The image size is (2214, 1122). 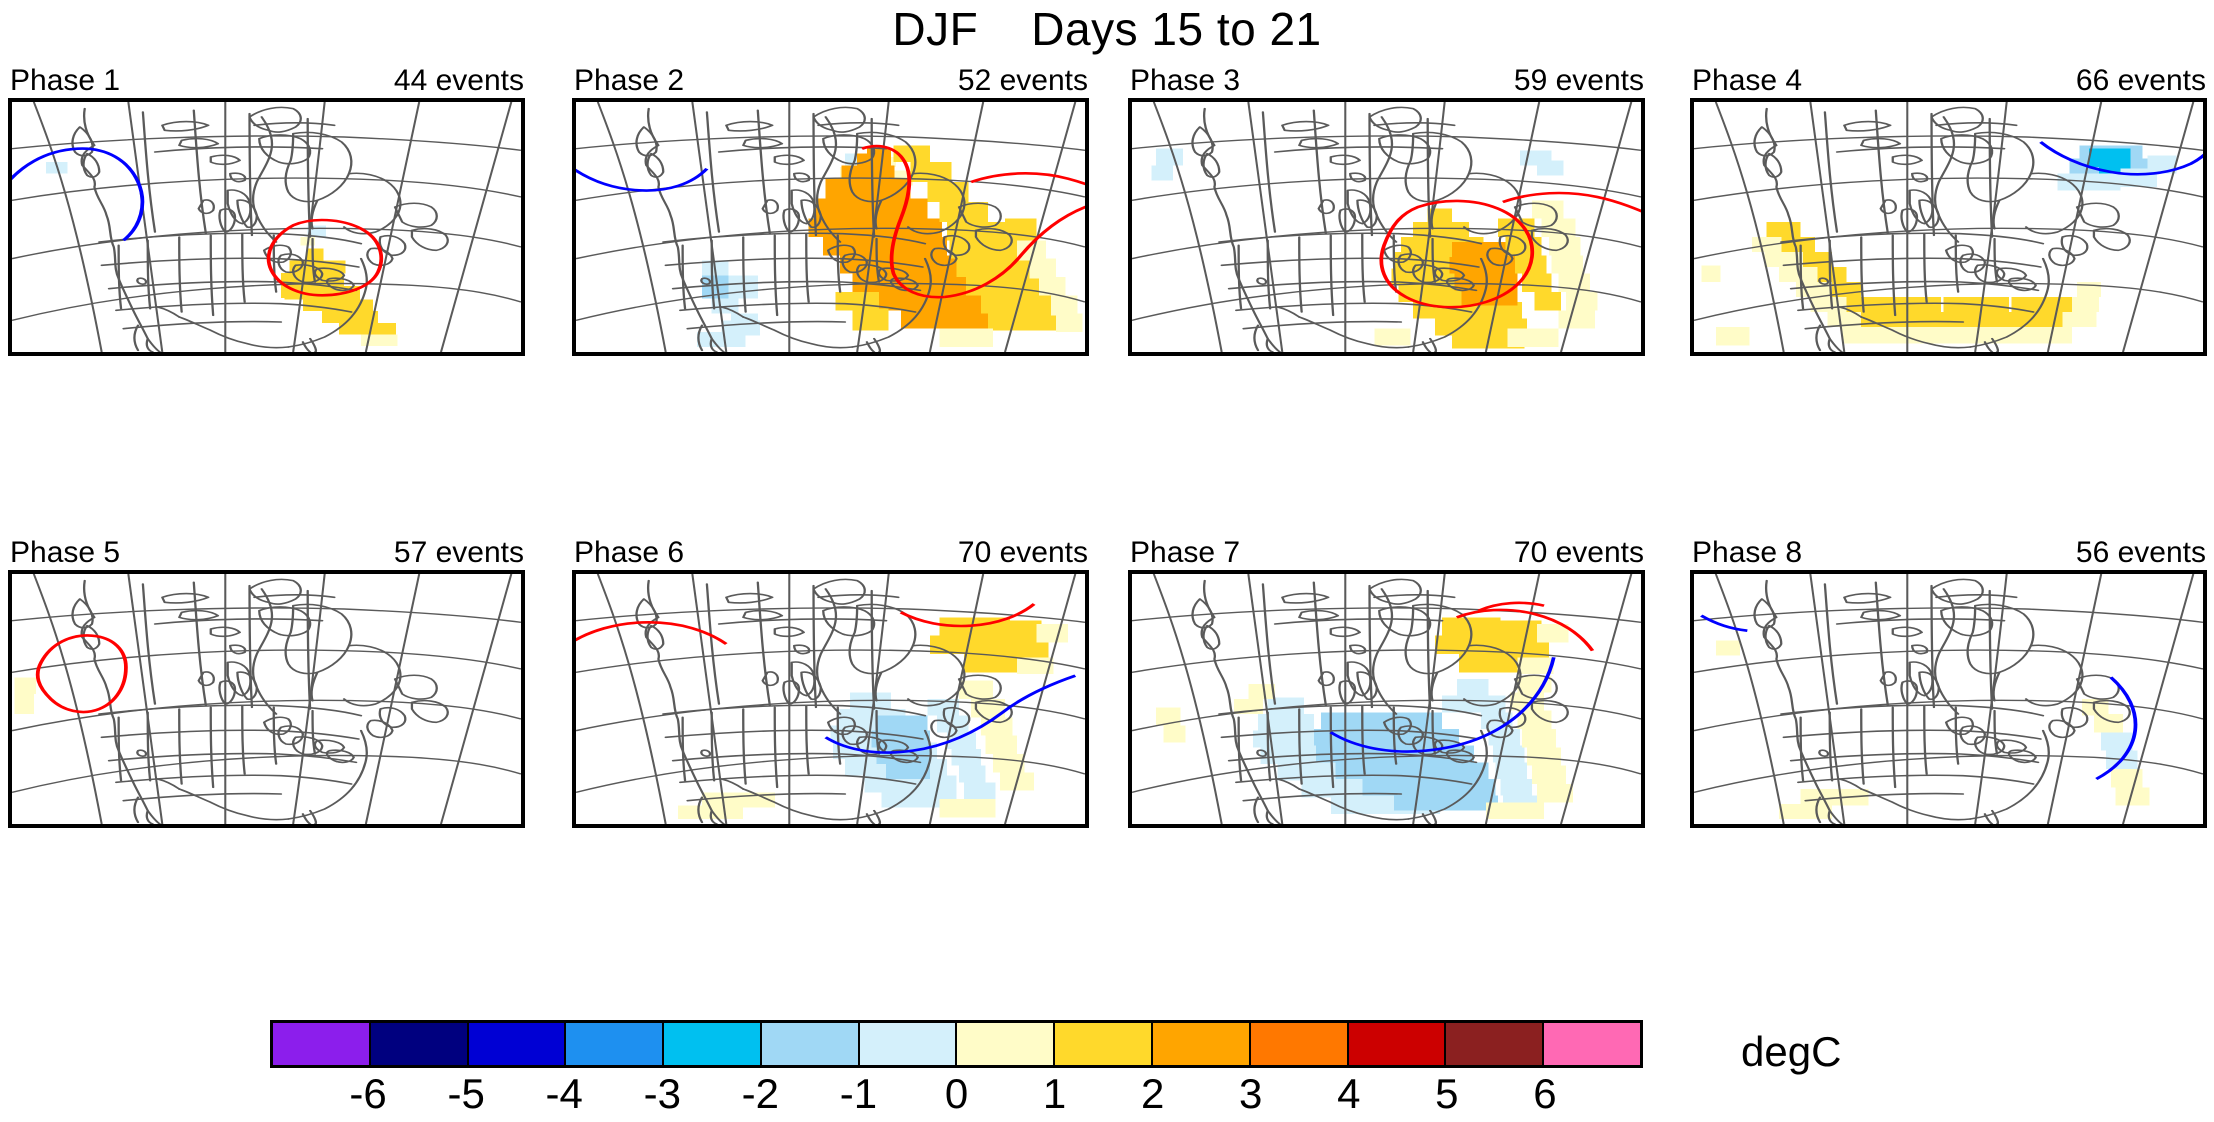 I want to click on panel-phase-label: Phase 3, so click(x=1185, y=80).